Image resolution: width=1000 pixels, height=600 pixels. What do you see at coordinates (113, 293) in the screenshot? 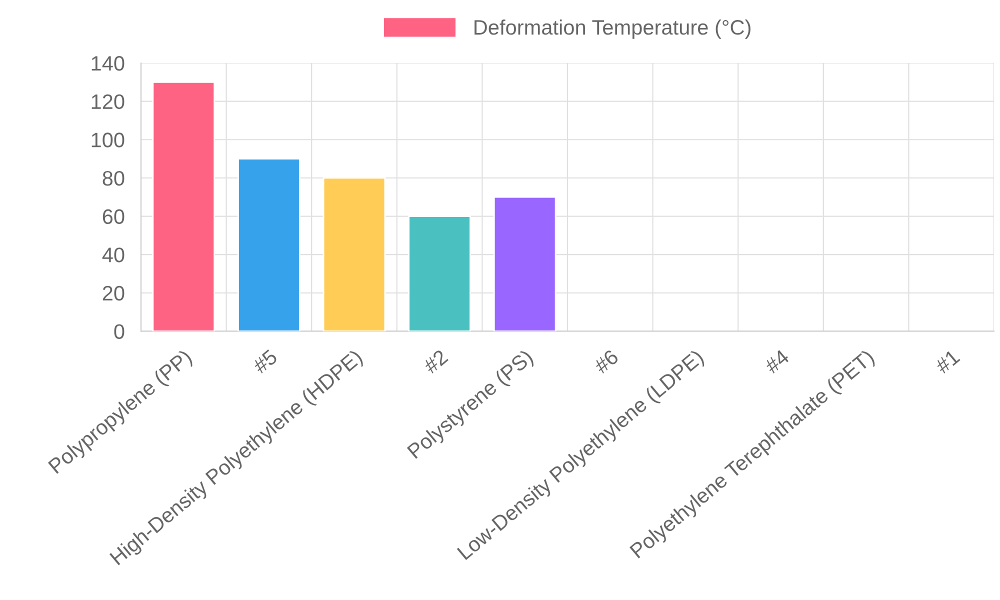
I see `y-tick-label: 20` at bounding box center [113, 293].